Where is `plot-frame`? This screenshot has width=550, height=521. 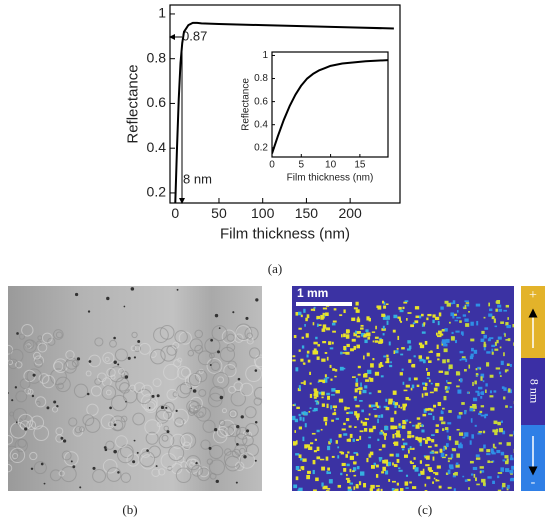 plot-frame is located at coordinates (330, 104).